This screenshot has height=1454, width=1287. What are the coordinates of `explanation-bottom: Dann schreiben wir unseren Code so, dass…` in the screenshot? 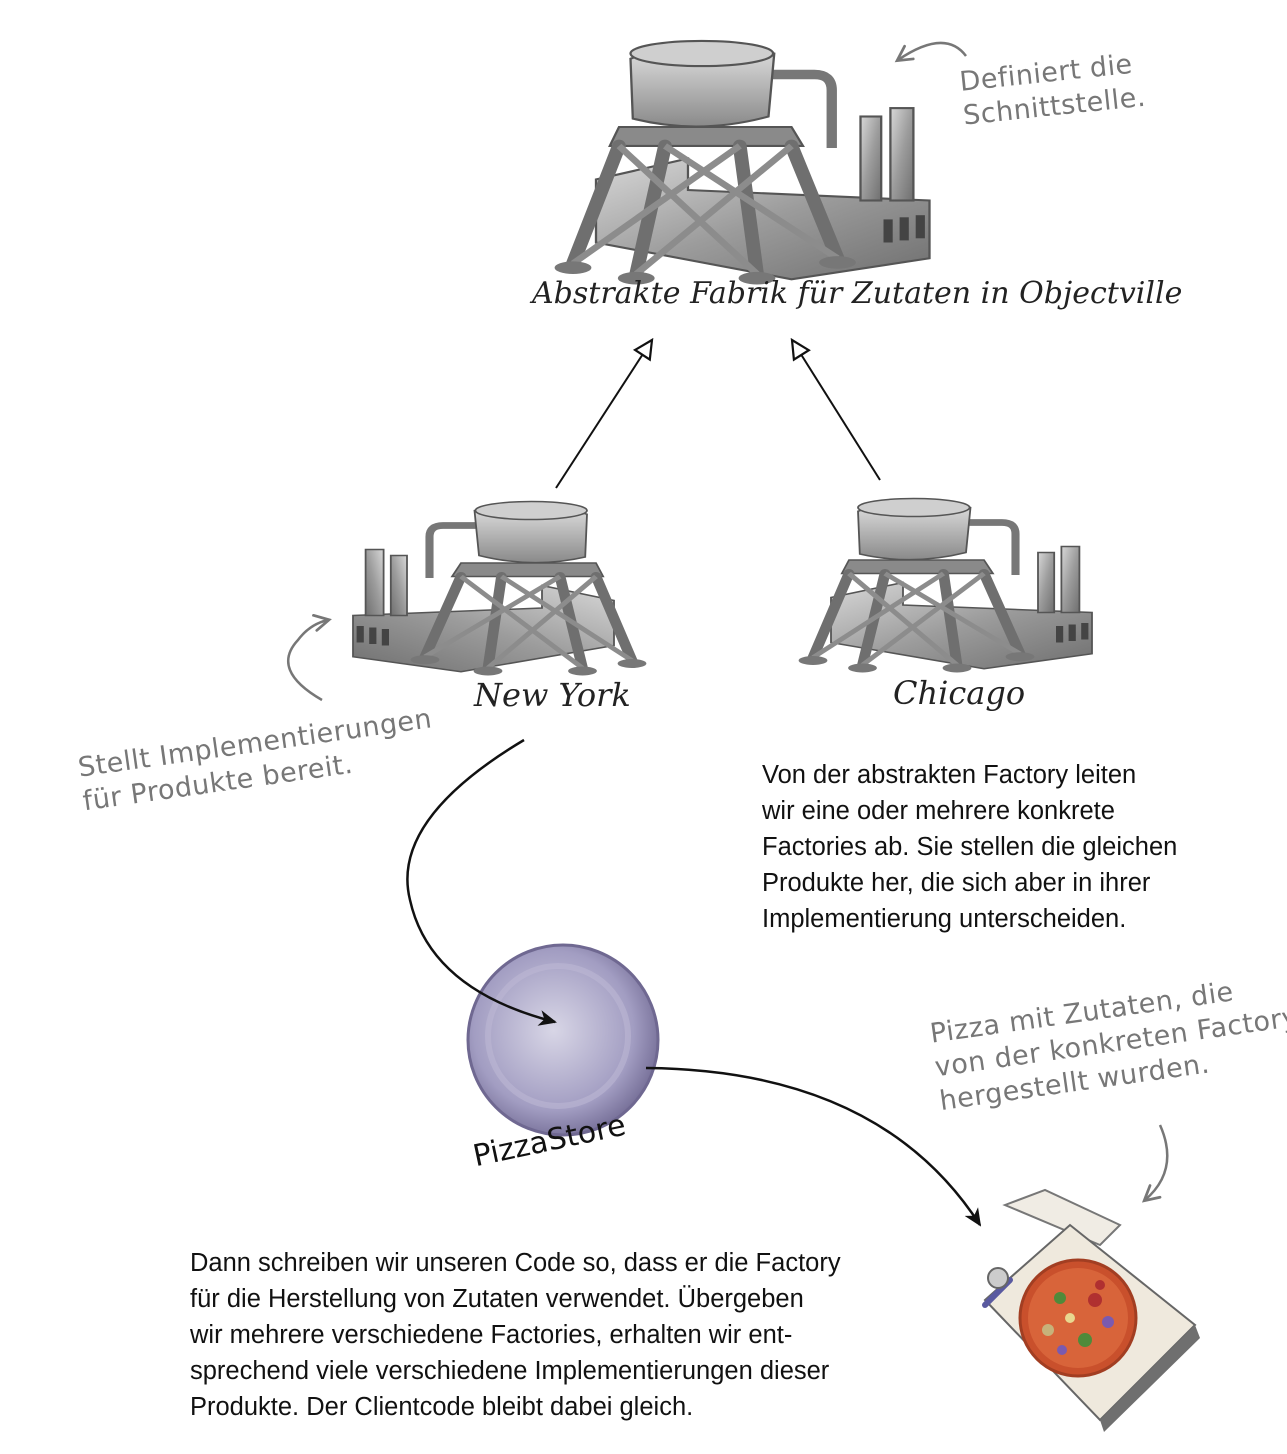 It's located at (515, 1335).